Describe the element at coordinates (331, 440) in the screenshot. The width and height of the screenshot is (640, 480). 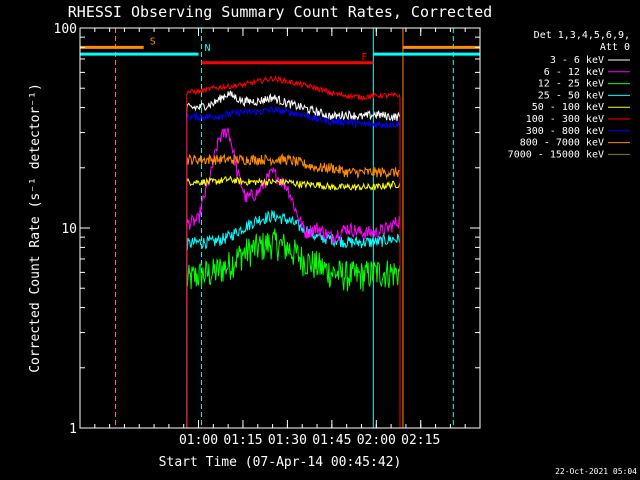
I see `x-tick-label-3: 01:45` at that location.